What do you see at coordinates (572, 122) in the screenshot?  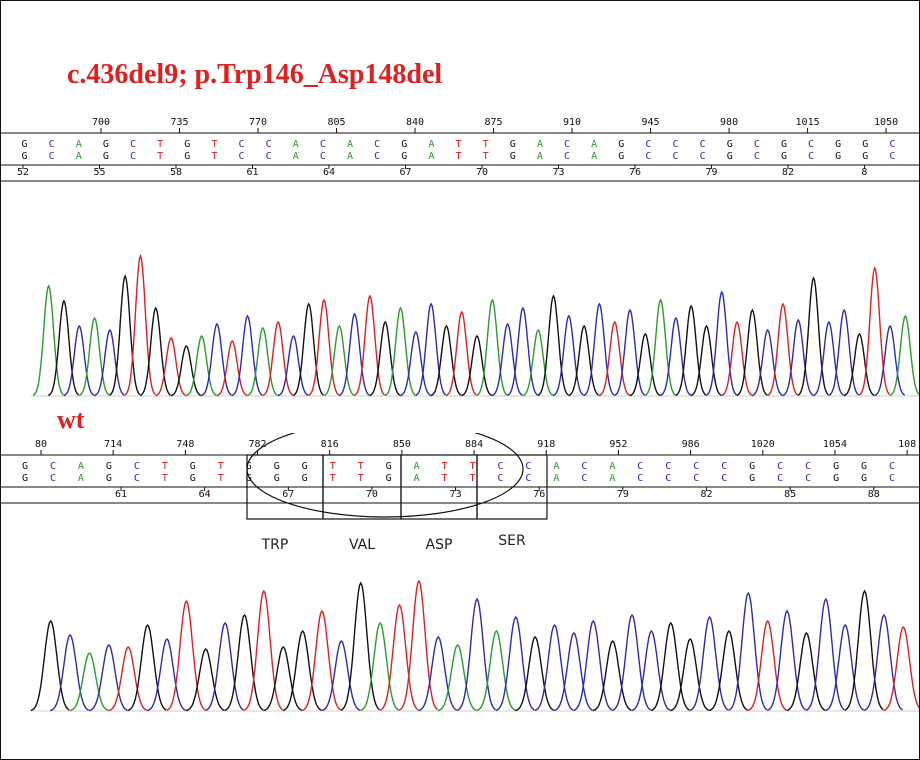 I see `top-tick-label: 910` at bounding box center [572, 122].